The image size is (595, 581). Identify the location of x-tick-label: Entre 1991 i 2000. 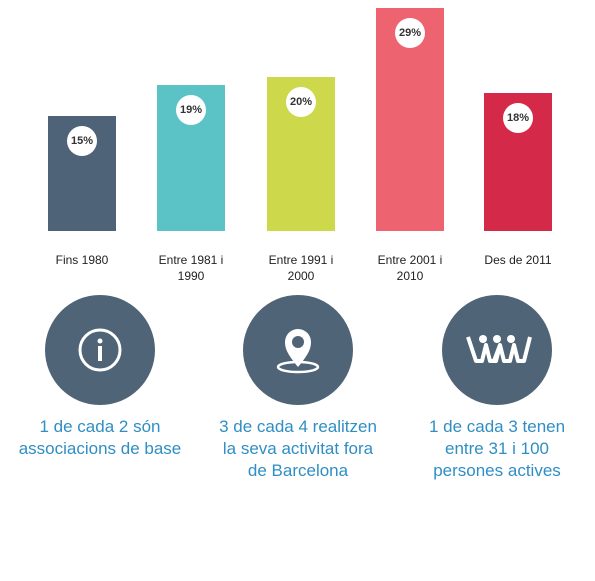
(301, 268).